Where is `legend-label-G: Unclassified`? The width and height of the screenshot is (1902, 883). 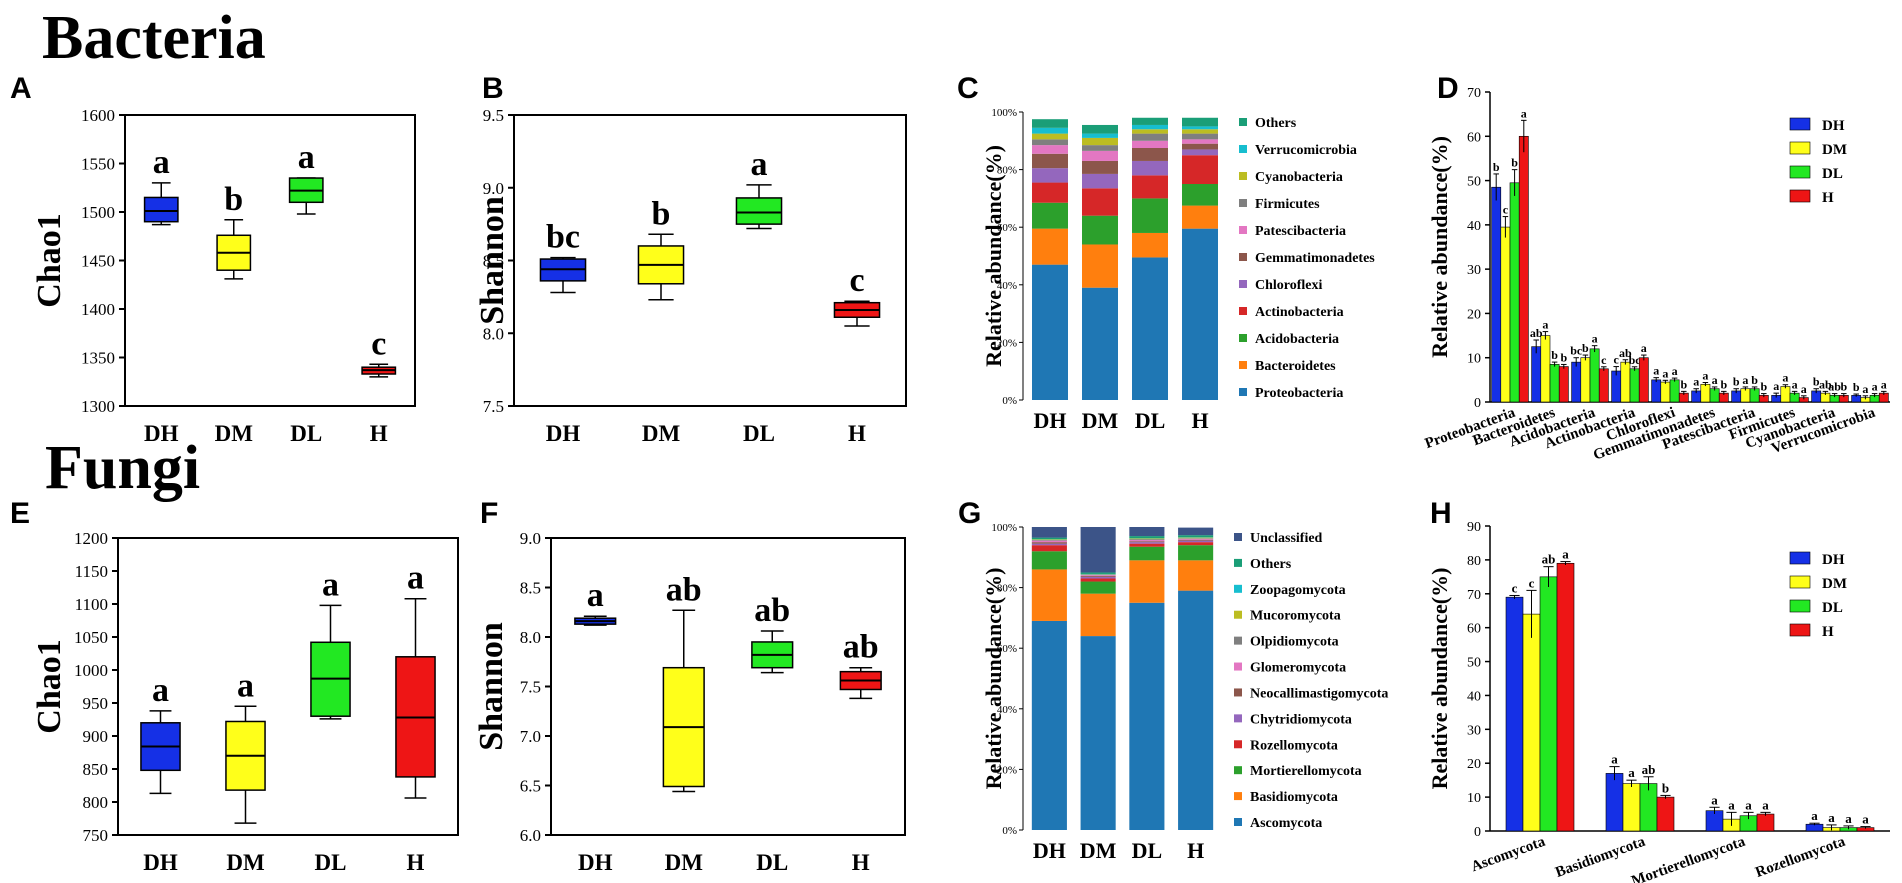 legend-label-G: Unclassified is located at coordinates (1286, 538).